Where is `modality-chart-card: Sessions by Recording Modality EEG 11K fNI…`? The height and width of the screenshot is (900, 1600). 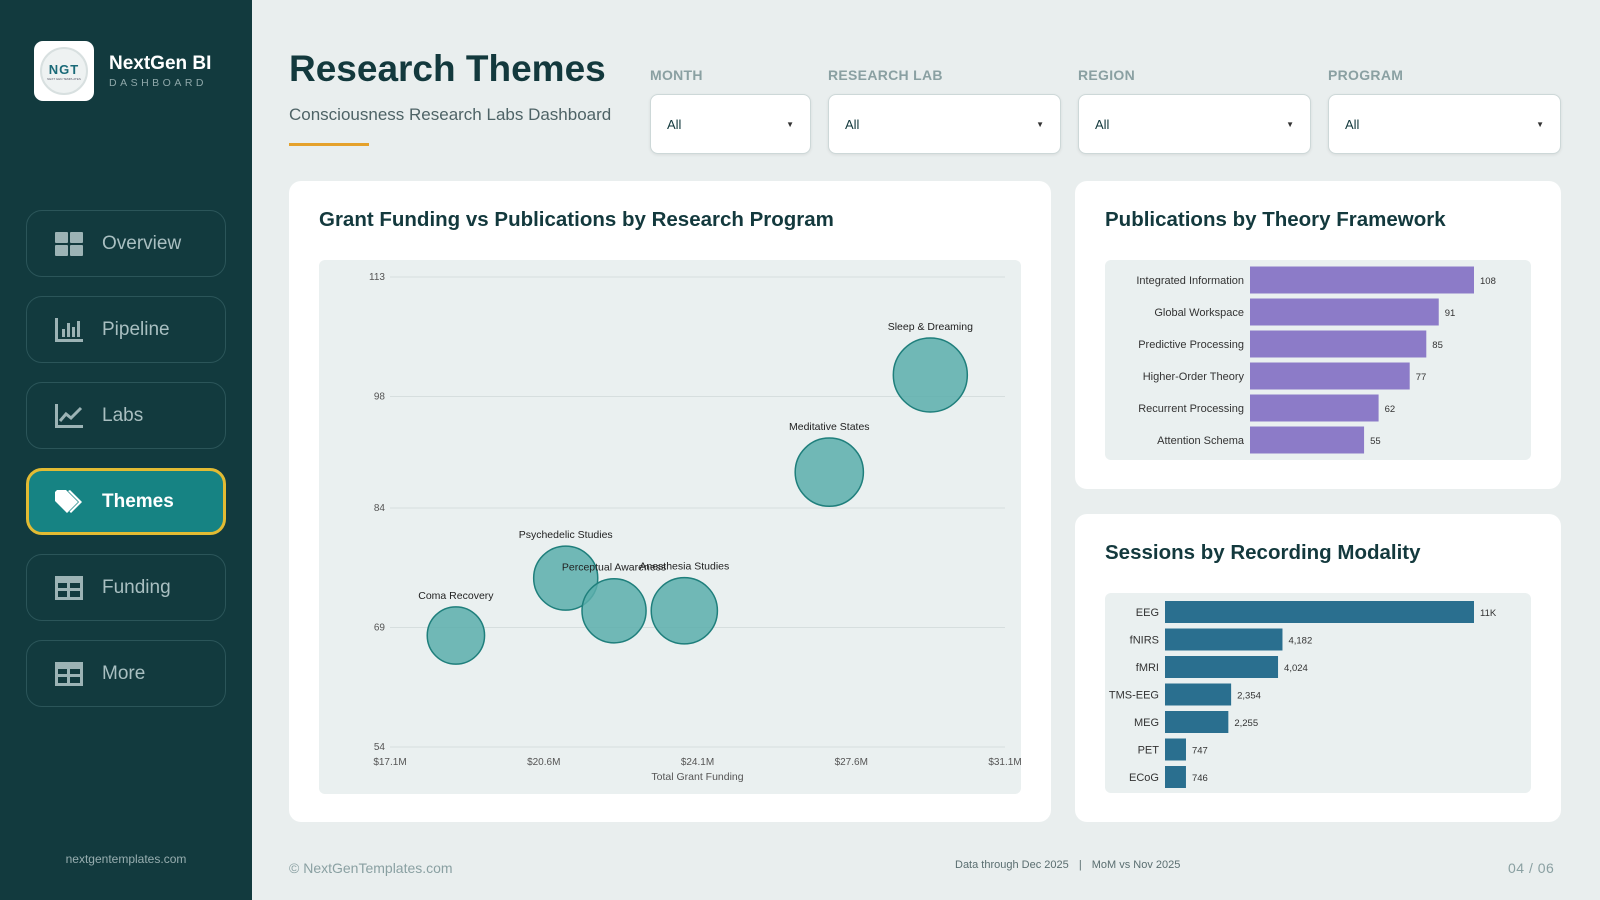 modality-chart-card: Sessions by Recording Modality EEG 11K fNI… is located at coordinates (1318, 668).